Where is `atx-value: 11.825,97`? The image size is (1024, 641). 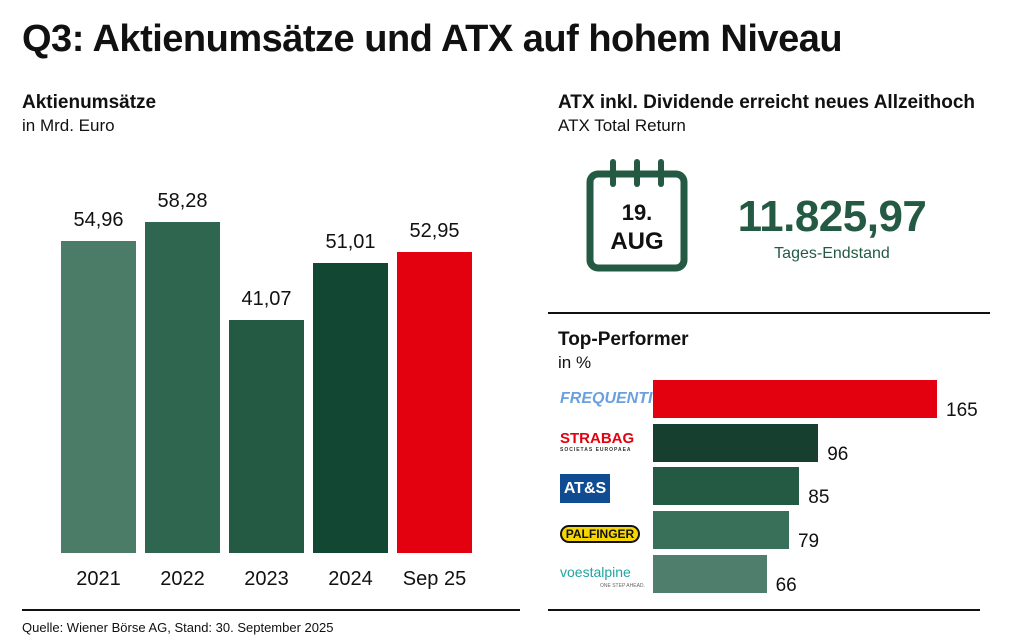
atx-value: 11.825,97 is located at coordinates (832, 216).